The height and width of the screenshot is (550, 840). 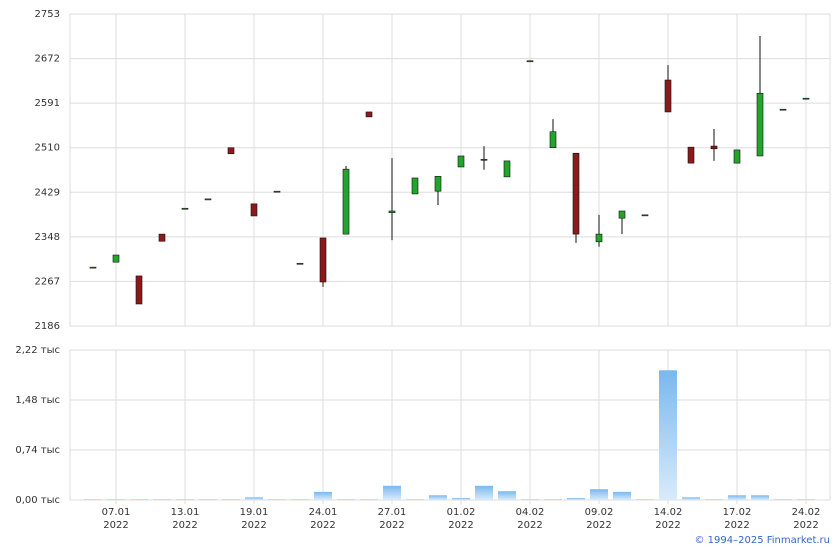 What do you see at coordinates (116, 519) in the screenshot?
I see `x-tick-label: 07.01 2022` at bounding box center [116, 519].